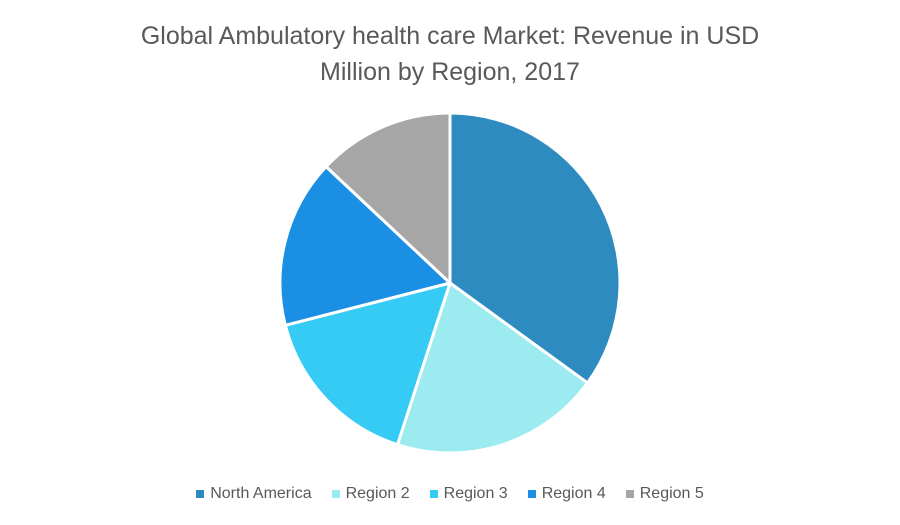  I want to click on legend-item-north-america: North America, so click(254, 494).